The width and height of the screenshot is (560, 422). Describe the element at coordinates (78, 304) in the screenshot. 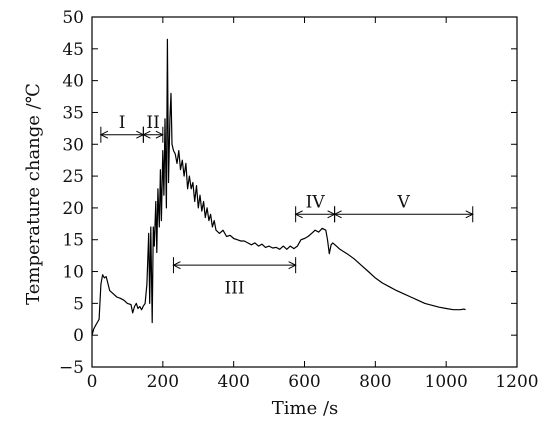

I see `y-tick-label: 5` at that location.